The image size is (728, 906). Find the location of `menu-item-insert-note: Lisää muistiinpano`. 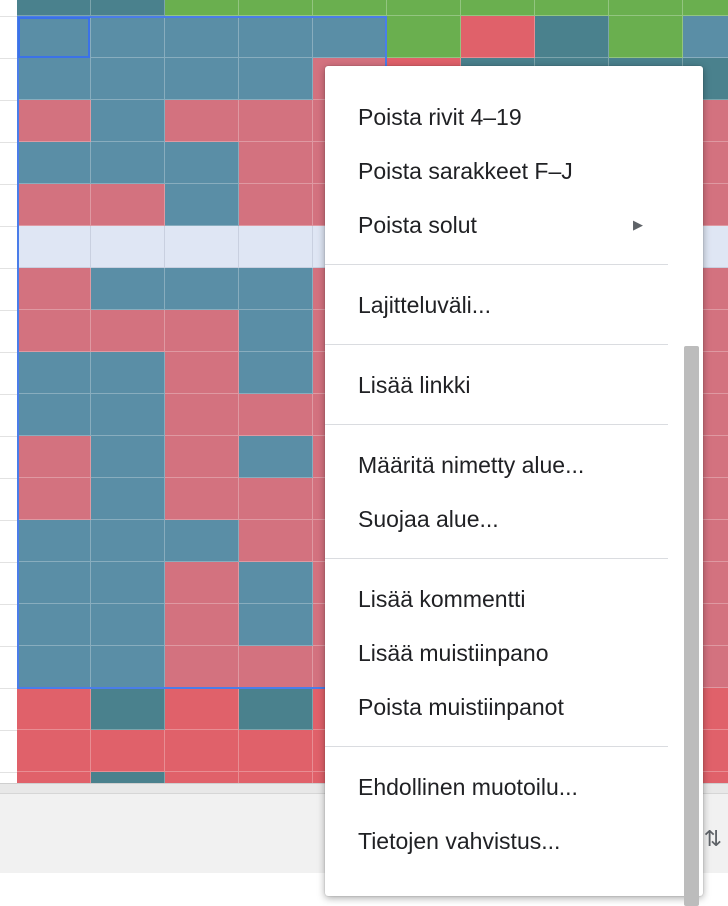

menu-item-insert-note: Lisää muistiinpano is located at coordinates (504, 653).